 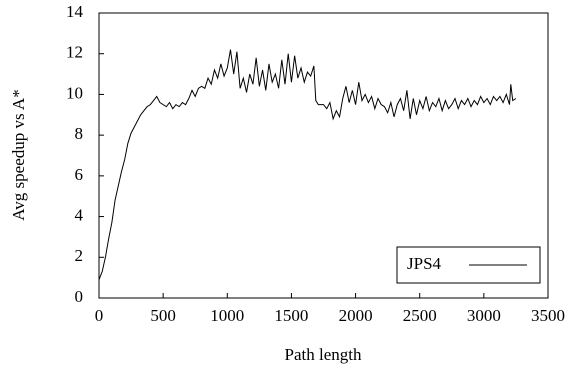 What do you see at coordinates (548, 315) in the screenshot?
I see `x-tick-label: 3500` at bounding box center [548, 315].